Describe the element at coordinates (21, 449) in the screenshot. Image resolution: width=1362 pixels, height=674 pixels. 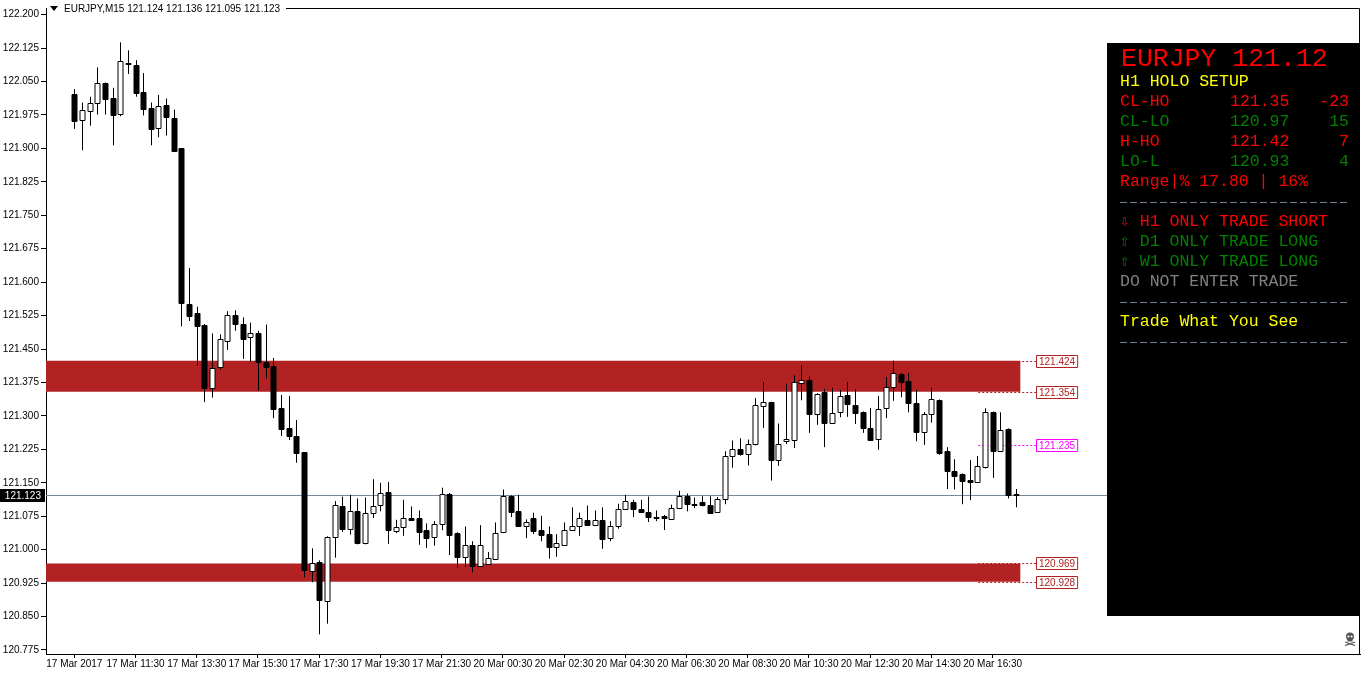
I see `y-tick-label: 121.225` at that location.